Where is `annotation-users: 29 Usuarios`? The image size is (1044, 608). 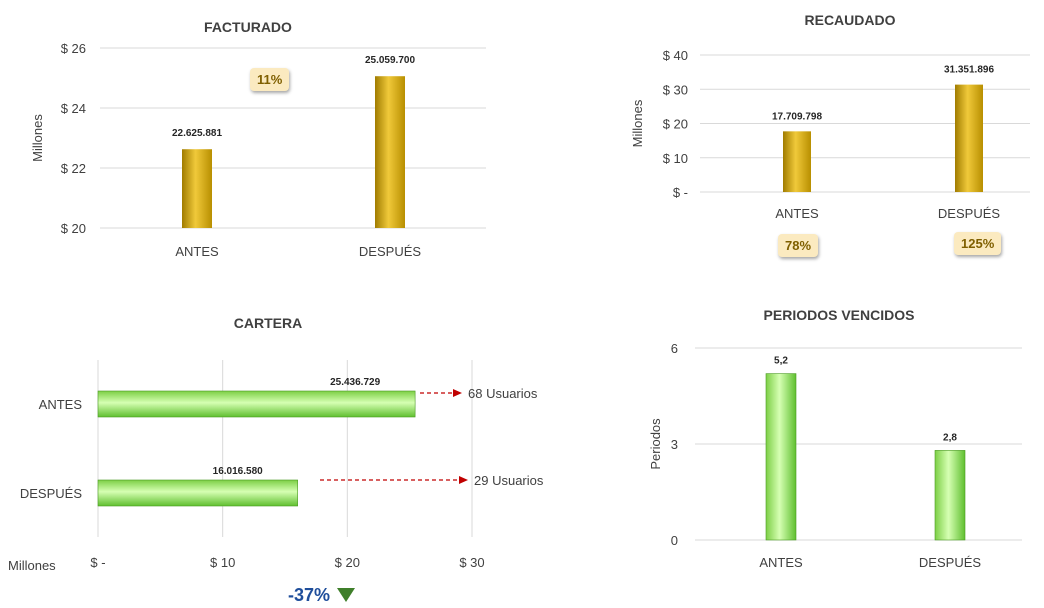
annotation-users: 29 Usuarios is located at coordinates (509, 480).